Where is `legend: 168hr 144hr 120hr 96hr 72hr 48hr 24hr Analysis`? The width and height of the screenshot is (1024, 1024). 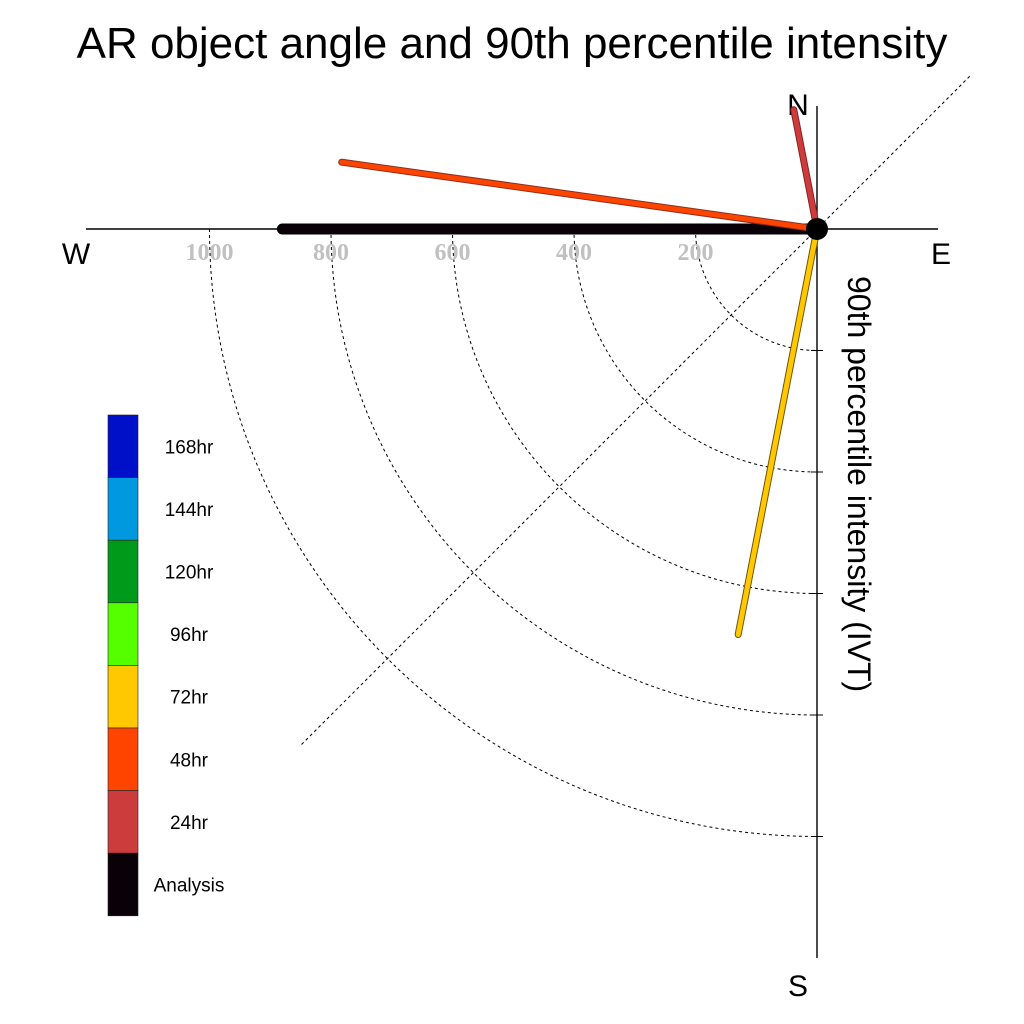 legend: 168hr 144hr 120hr 96hr 72hr 48hr 24hr Analysis is located at coordinates (166, 665).